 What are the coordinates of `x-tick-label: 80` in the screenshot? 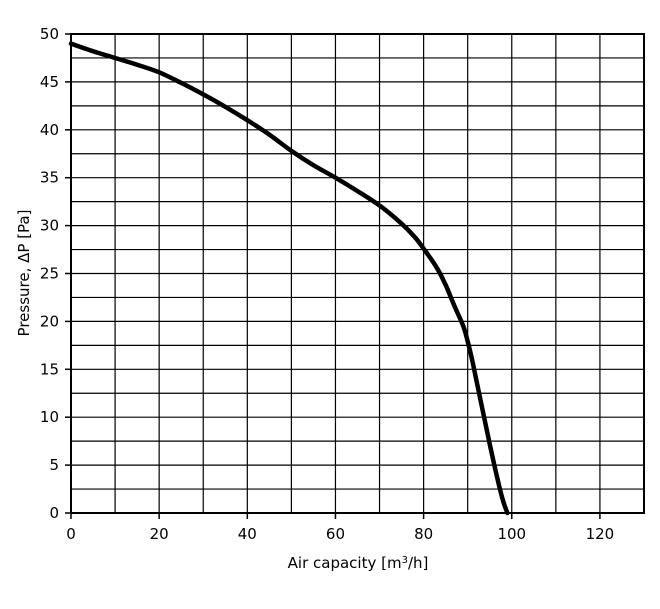 It's located at (423, 534).